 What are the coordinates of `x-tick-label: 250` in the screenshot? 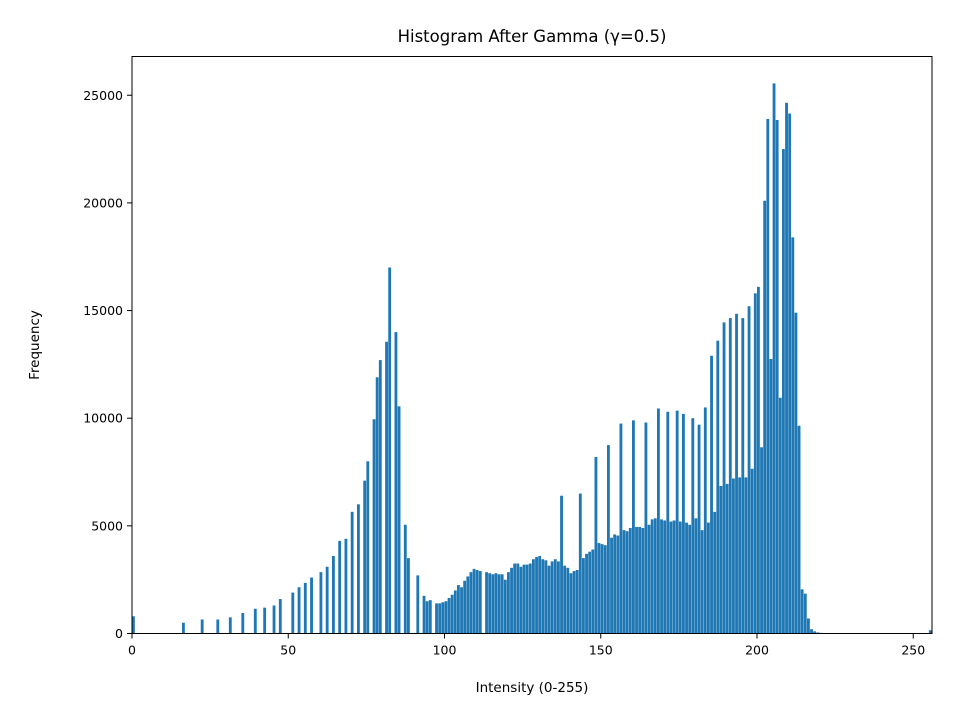 It's located at (913, 650).